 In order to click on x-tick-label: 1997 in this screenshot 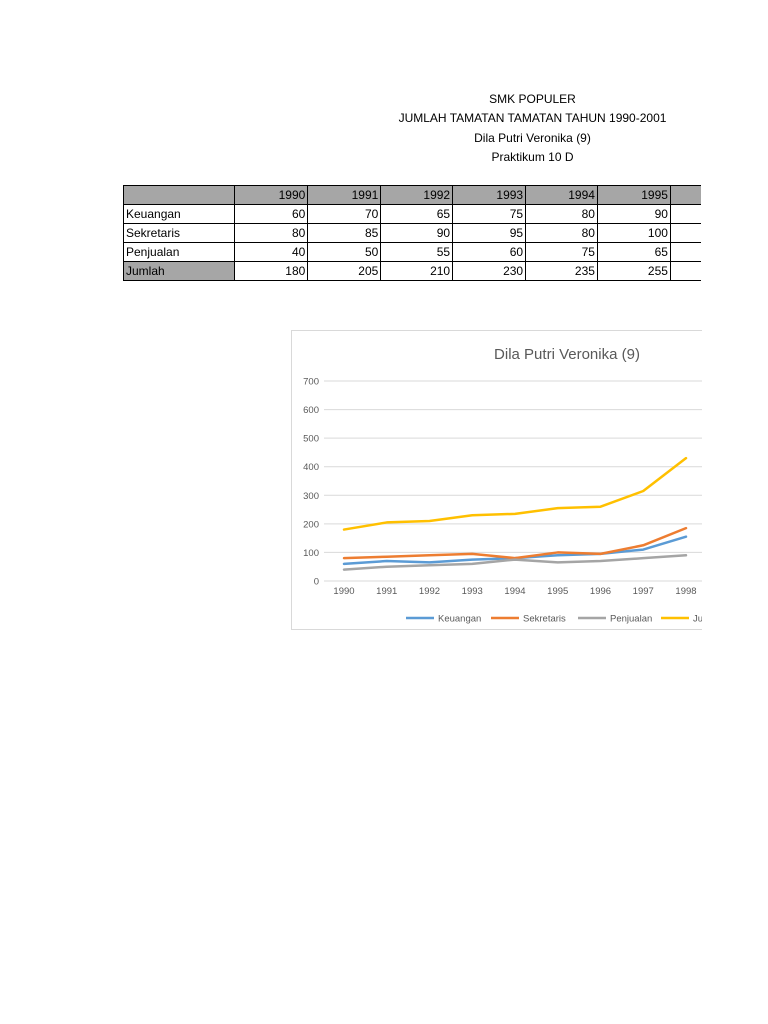, I will do `click(643, 591)`.